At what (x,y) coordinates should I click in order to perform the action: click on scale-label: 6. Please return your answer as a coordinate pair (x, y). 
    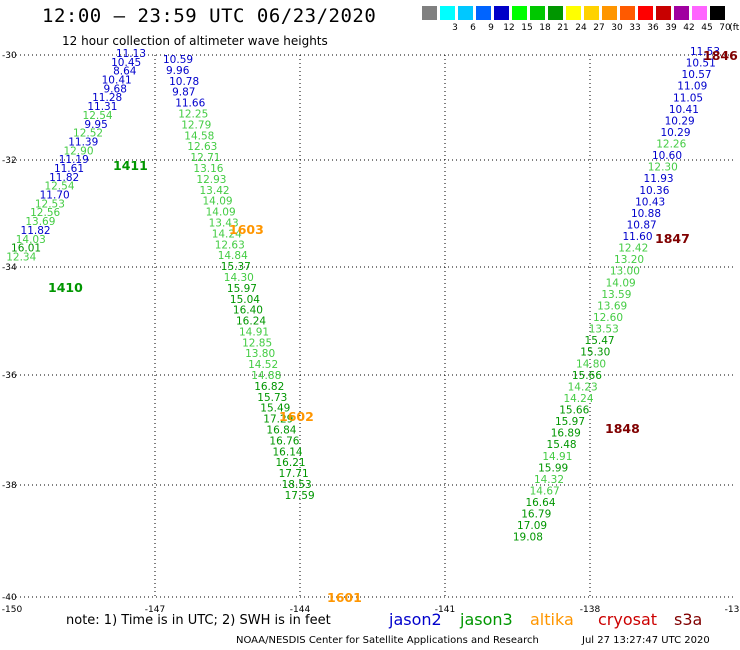
    Looking at the image, I should click on (473, 28).